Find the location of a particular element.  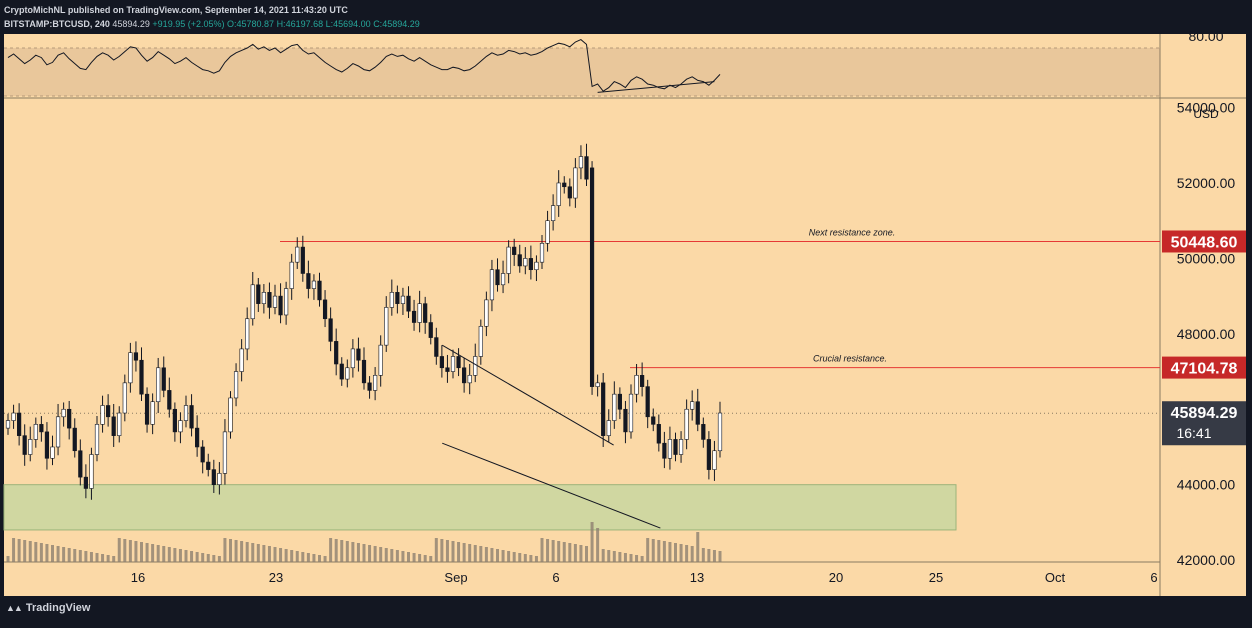

rsi-tick-label: 80.00 is located at coordinates (1205, 36).